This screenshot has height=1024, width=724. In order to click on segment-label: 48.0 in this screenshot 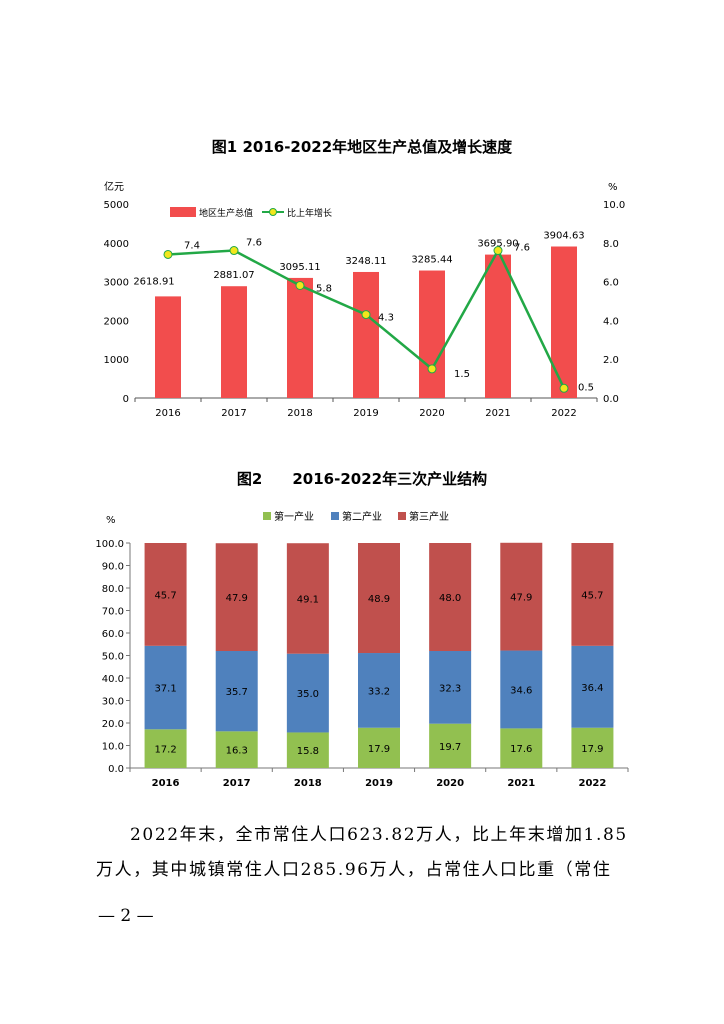, I will do `click(450, 598)`.